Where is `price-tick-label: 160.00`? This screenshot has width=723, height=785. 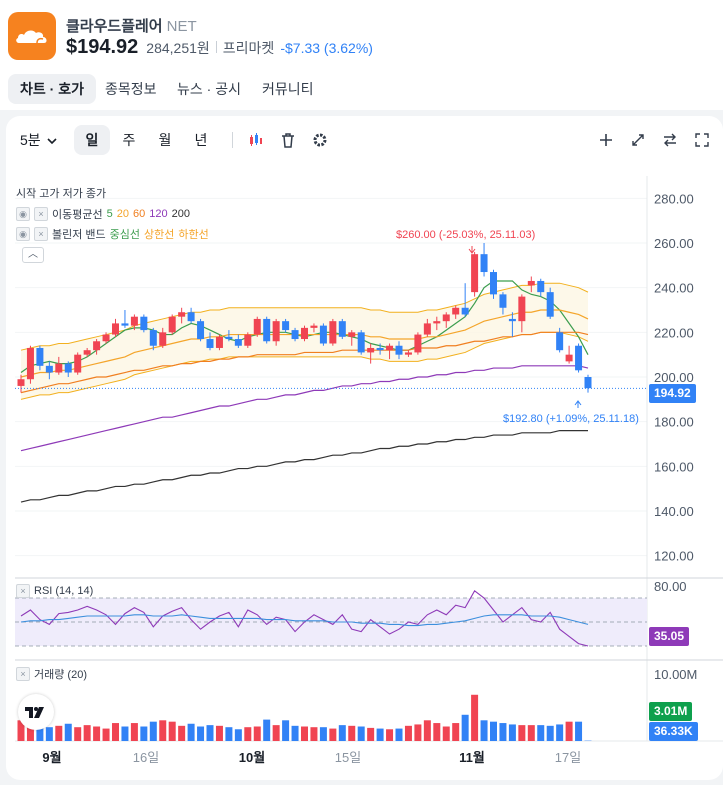 price-tick-label: 160.00 is located at coordinates (674, 466).